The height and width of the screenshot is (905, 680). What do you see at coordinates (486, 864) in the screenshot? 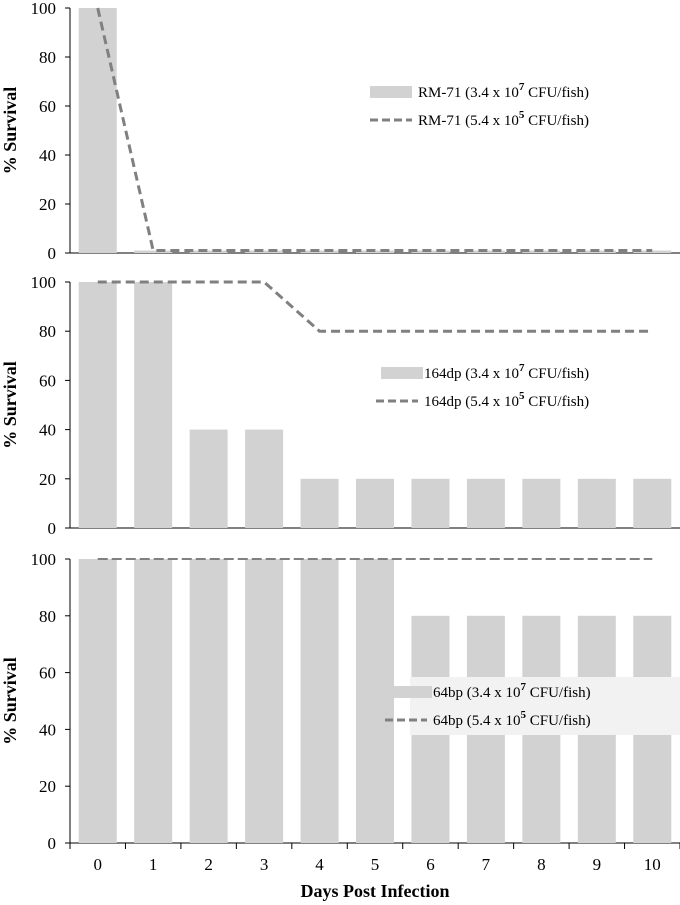
I see `x-tick-label: 7` at bounding box center [486, 864].